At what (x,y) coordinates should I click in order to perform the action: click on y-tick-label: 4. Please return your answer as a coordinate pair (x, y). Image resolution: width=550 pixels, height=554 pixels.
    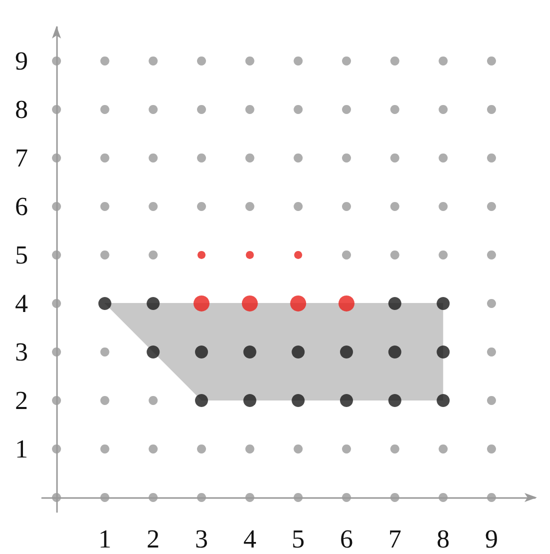
    Looking at the image, I should click on (21, 303).